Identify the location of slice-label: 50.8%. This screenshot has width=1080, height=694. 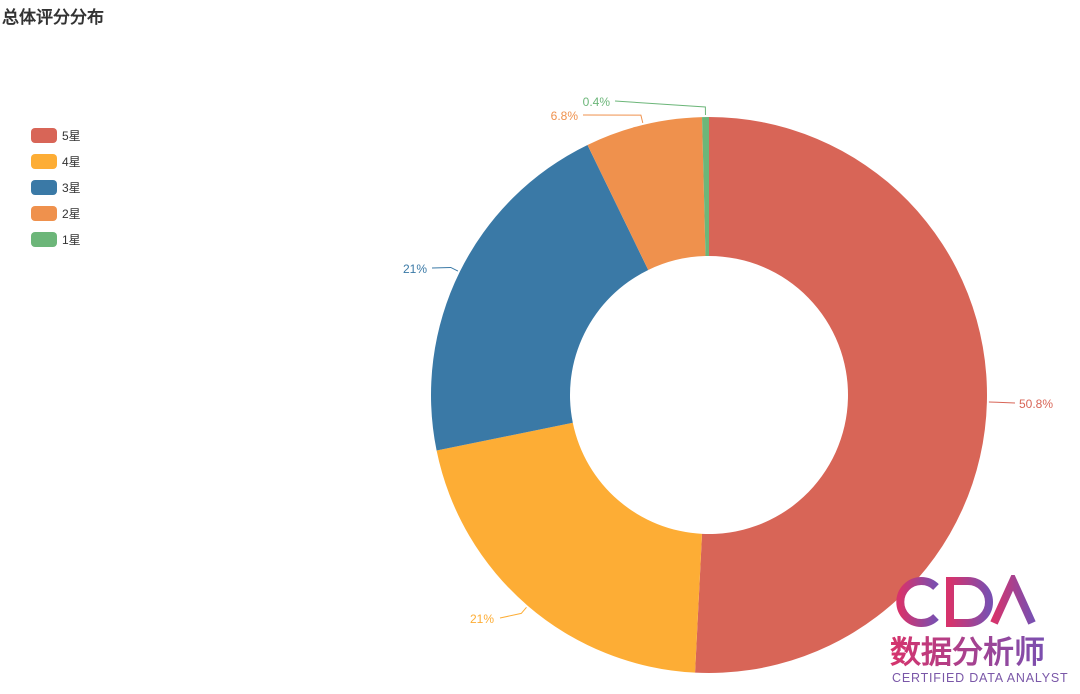
(1036, 404).